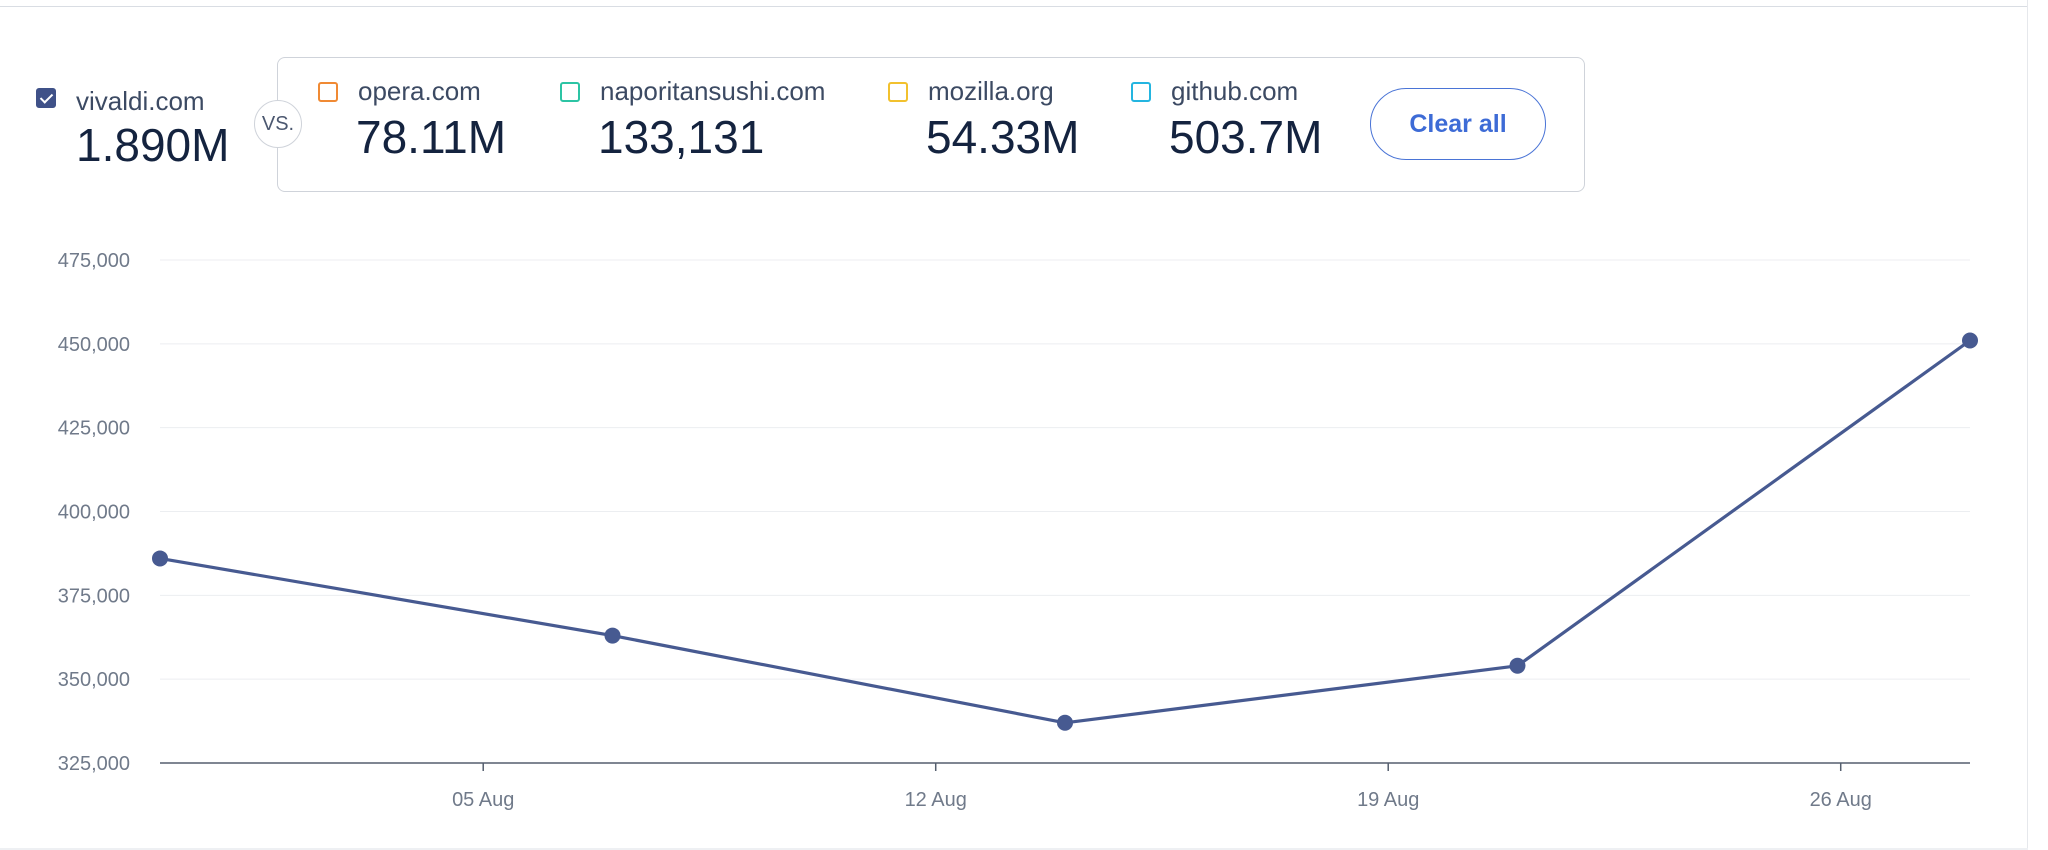  What do you see at coordinates (94, 513) in the screenshot?
I see `y-tick-label: 400,000` at bounding box center [94, 513].